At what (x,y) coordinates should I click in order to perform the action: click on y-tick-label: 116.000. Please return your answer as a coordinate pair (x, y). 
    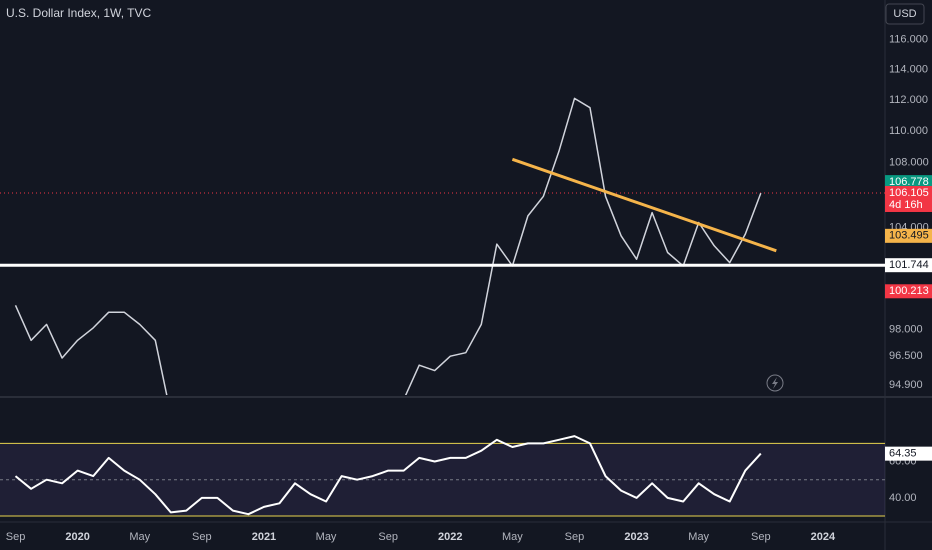
    Looking at the image, I should click on (908, 39).